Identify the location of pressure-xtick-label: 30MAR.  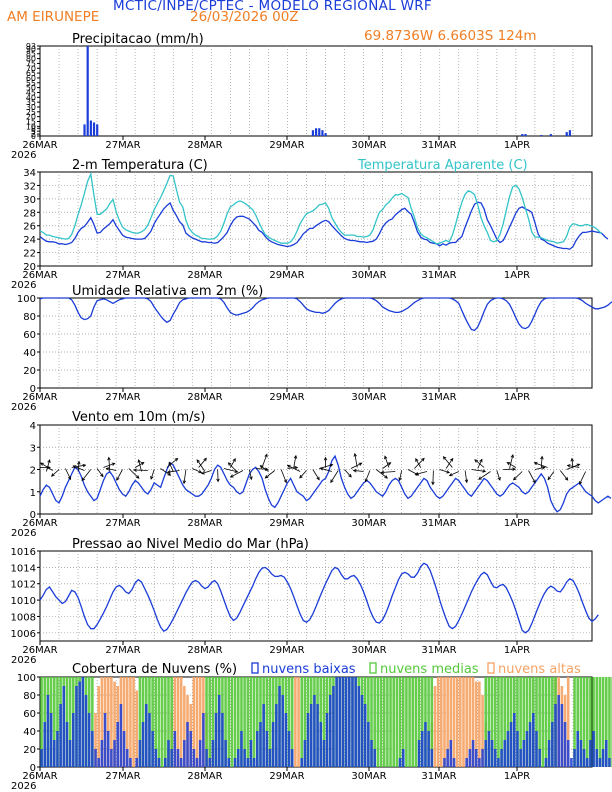
(368, 650).